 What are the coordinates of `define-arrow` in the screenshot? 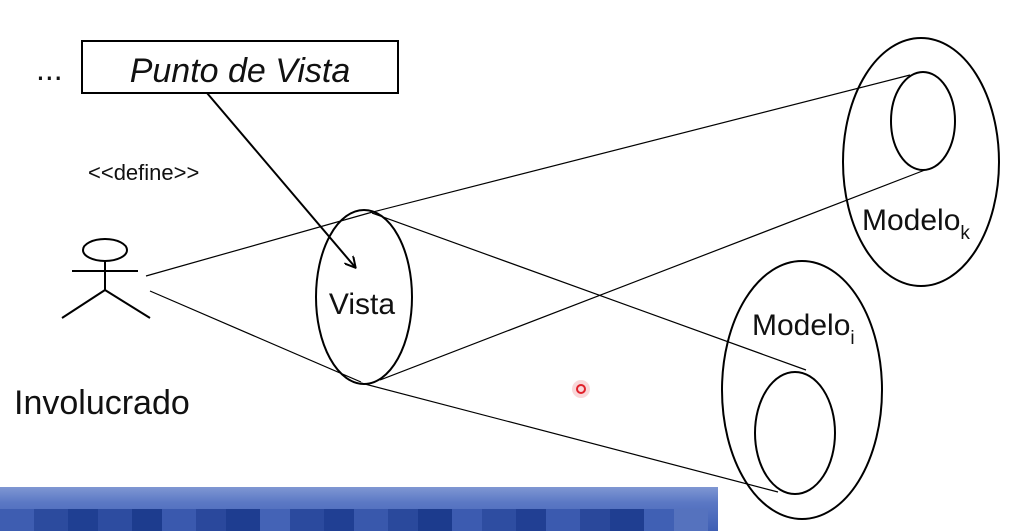 It's located at (280, 179).